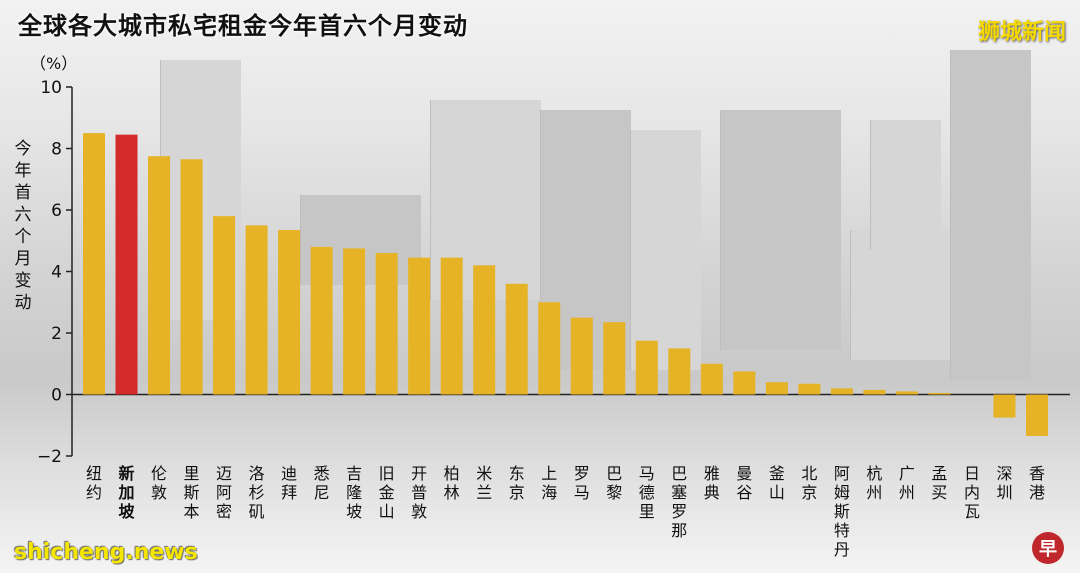 The height and width of the screenshot is (573, 1080). What do you see at coordinates (776, 483) in the screenshot?
I see `x-tick-label: 釜山` at bounding box center [776, 483].